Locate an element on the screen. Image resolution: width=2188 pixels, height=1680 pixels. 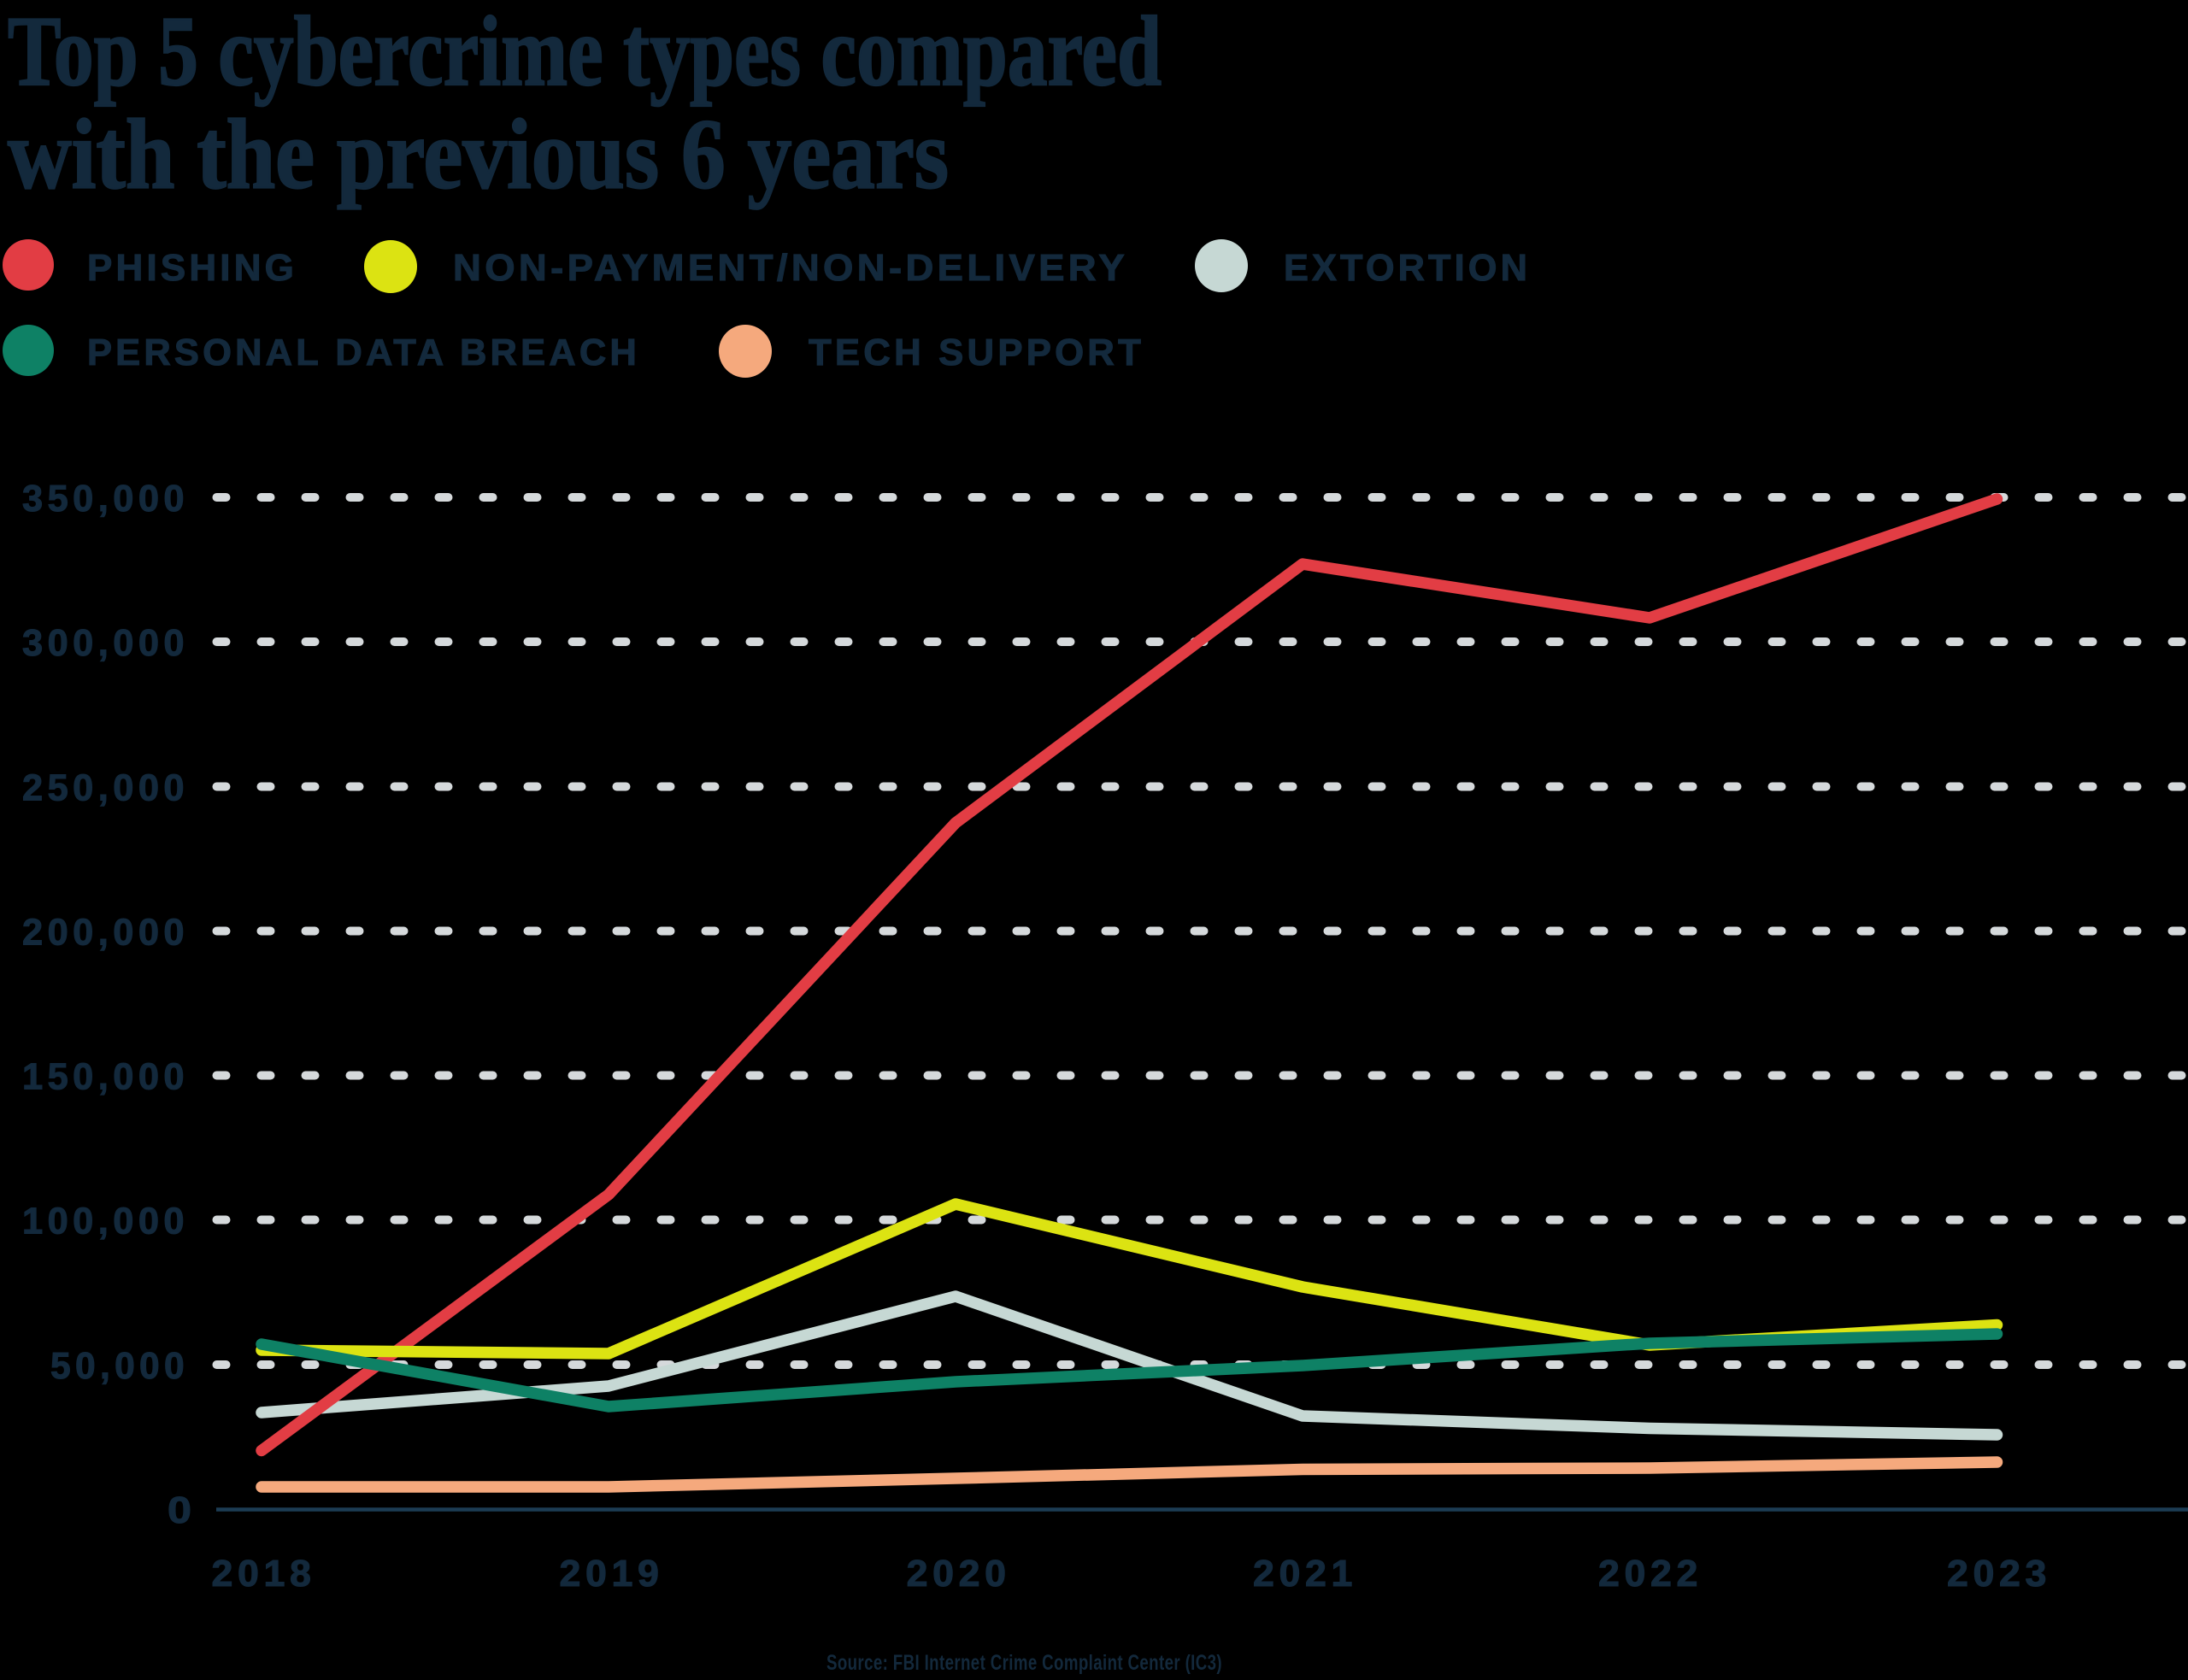
svg-text: 150,000 is located at coordinates (106, 1077).